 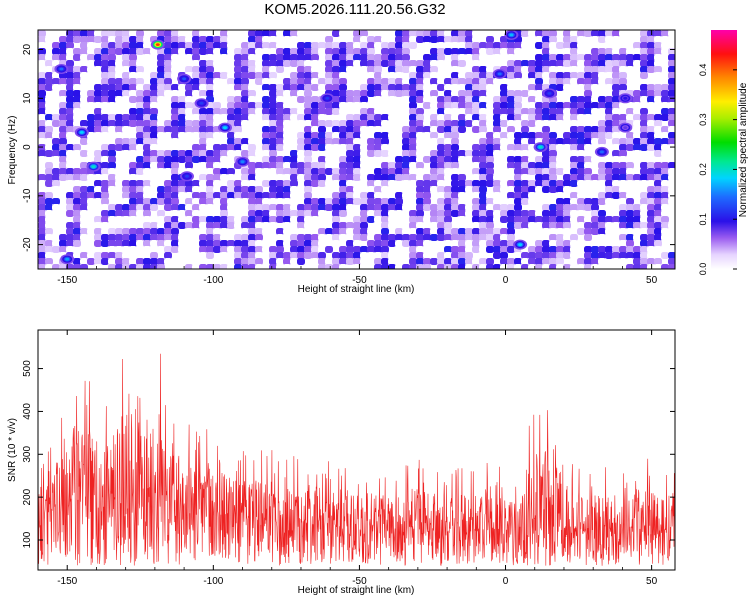 I want to click on colorbar-label: Normalized spectral amplitude, so click(x=743, y=149).